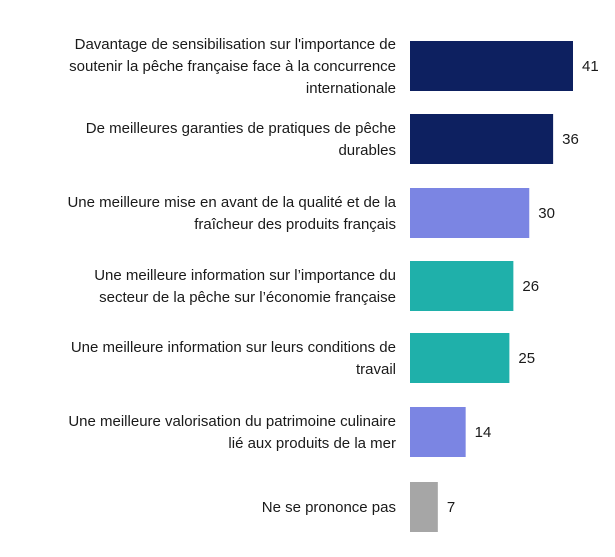  What do you see at coordinates (351, 88) in the screenshot?
I see `category-label-line: internationale` at bounding box center [351, 88].